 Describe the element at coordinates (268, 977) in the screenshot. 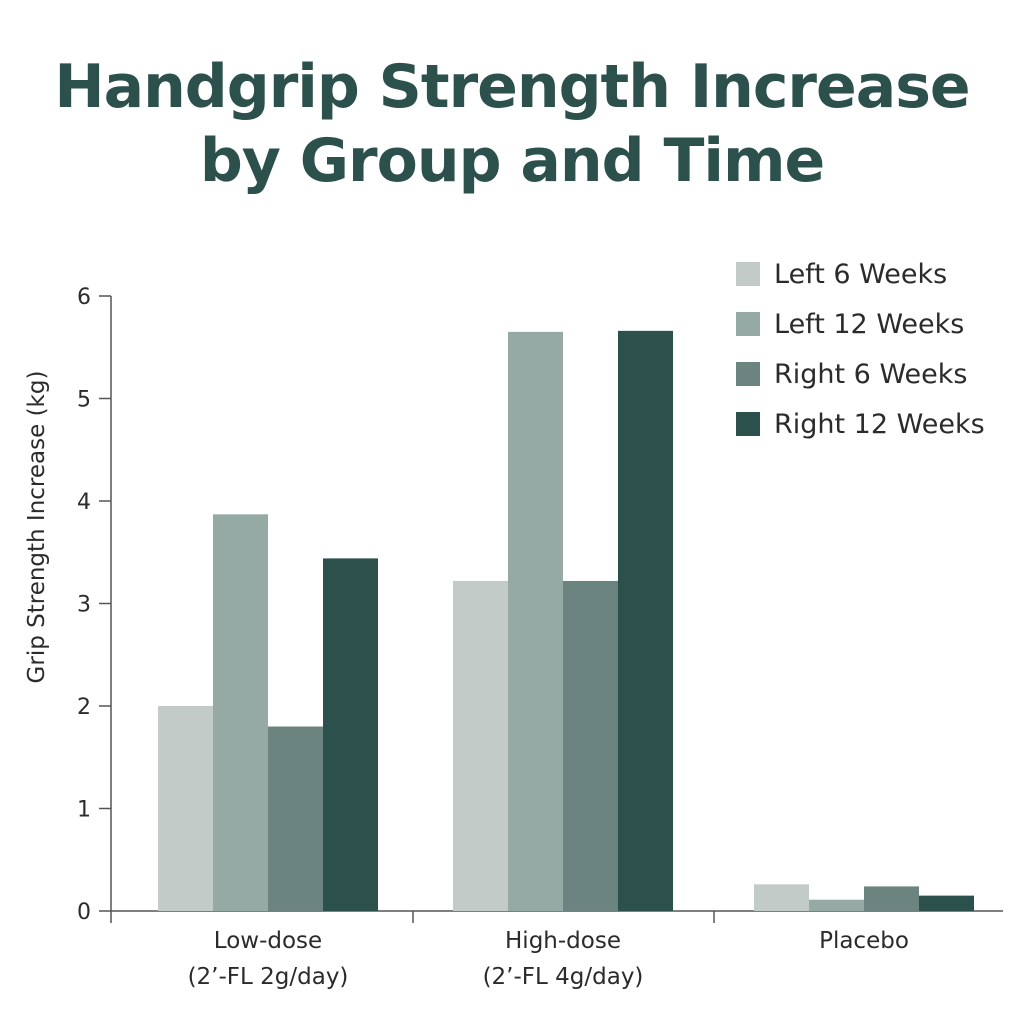

I see `x-category-label: (2’-FL 2g/day)` at that location.